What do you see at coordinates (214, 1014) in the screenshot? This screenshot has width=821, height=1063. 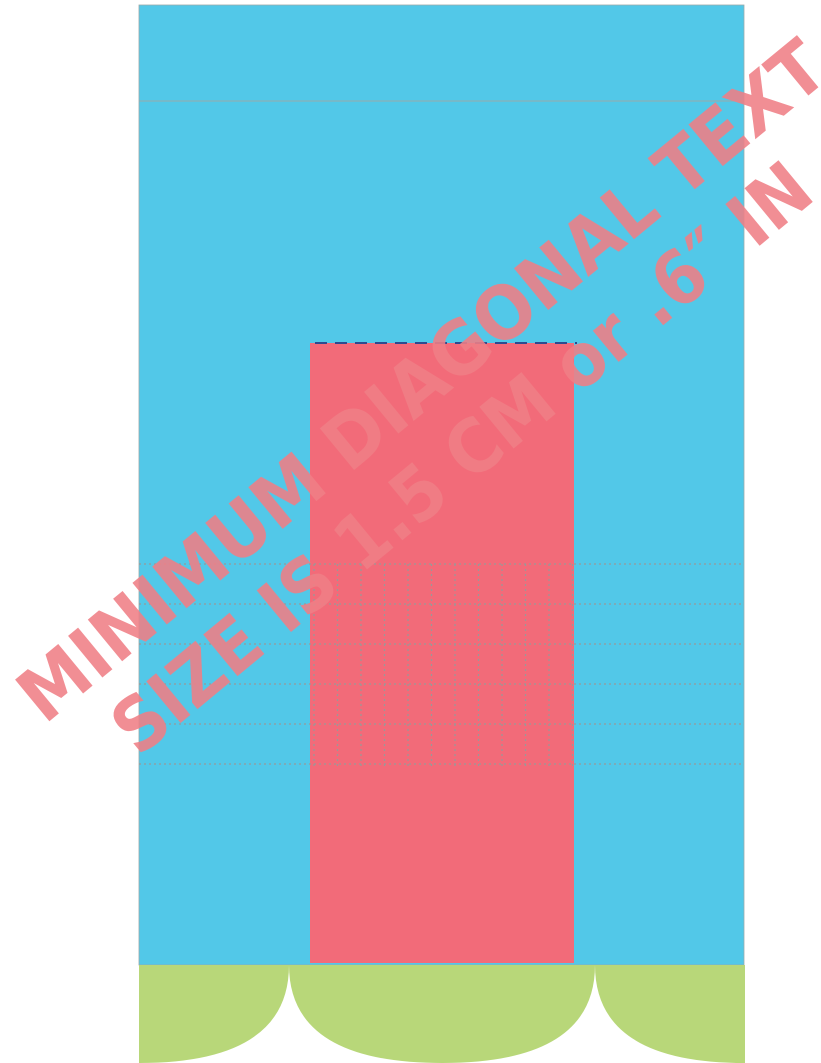 I see `flap-left` at bounding box center [214, 1014].